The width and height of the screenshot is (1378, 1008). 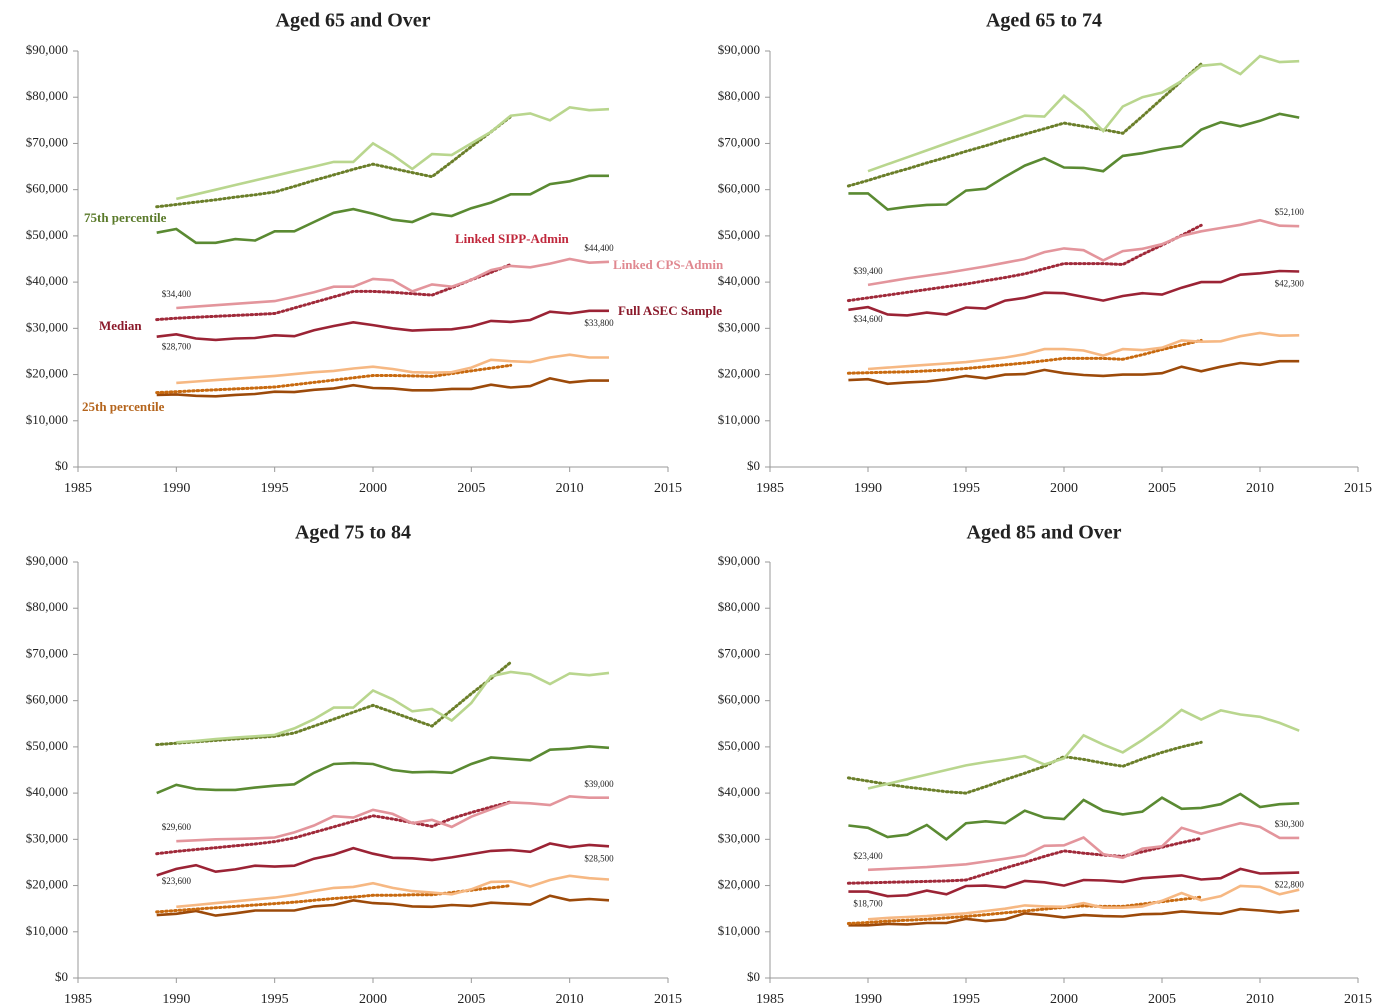 What do you see at coordinates (599, 323) in the screenshot?
I see `value-label: $33,800` at bounding box center [599, 323].